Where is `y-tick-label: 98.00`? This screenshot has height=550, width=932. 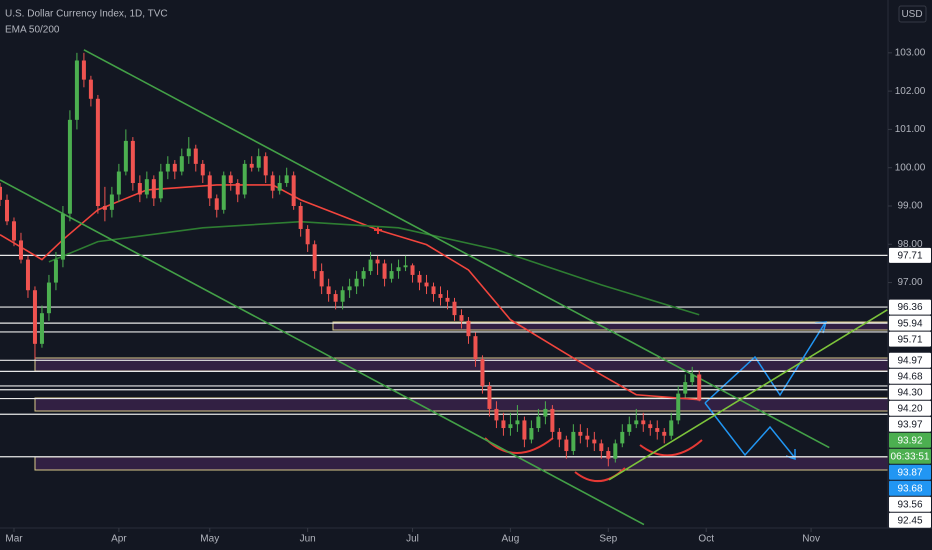
y-tick-label: 98.00 is located at coordinates (909, 244).